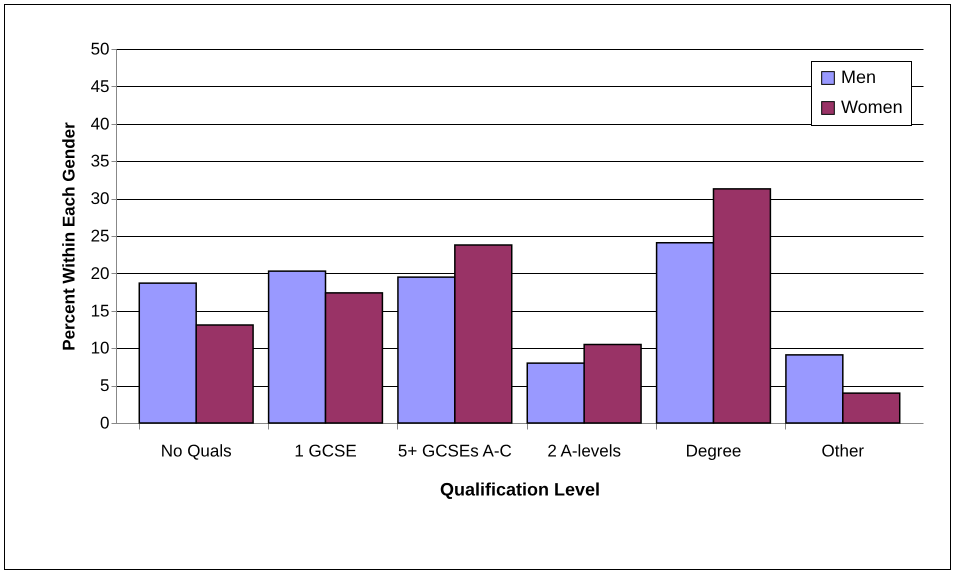  What do you see at coordinates (100, 124) in the screenshot?
I see `y-tick-label: 40` at bounding box center [100, 124].